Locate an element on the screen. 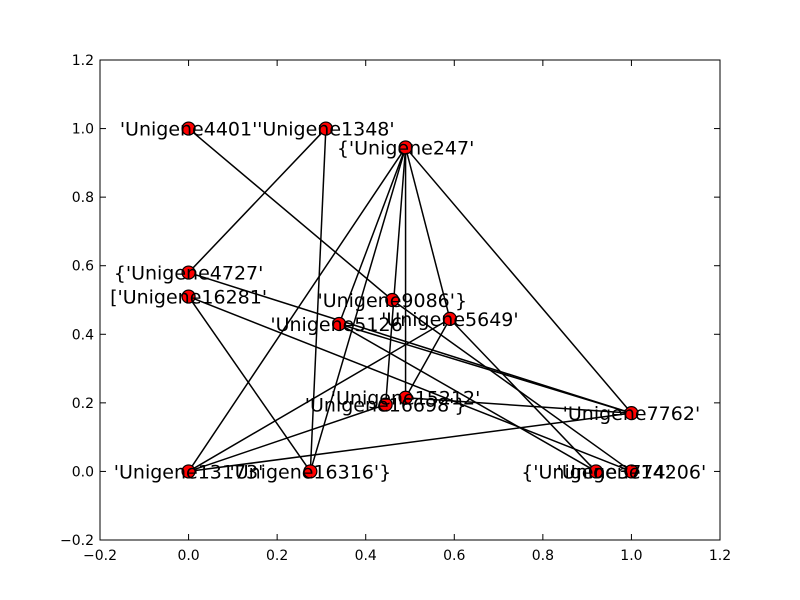  node-label-n16316: 'Unigene16316'} is located at coordinates (311, 472).